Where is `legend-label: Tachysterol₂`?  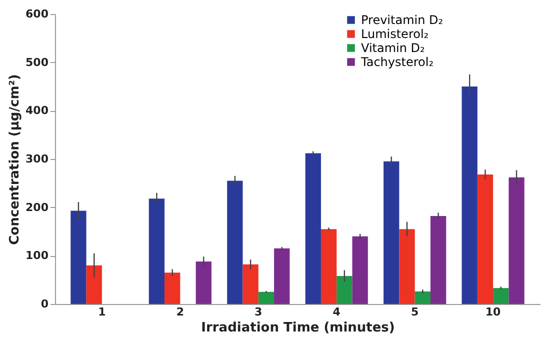 legend-label: Tachysterol₂ is located at coordinates (397, 62).